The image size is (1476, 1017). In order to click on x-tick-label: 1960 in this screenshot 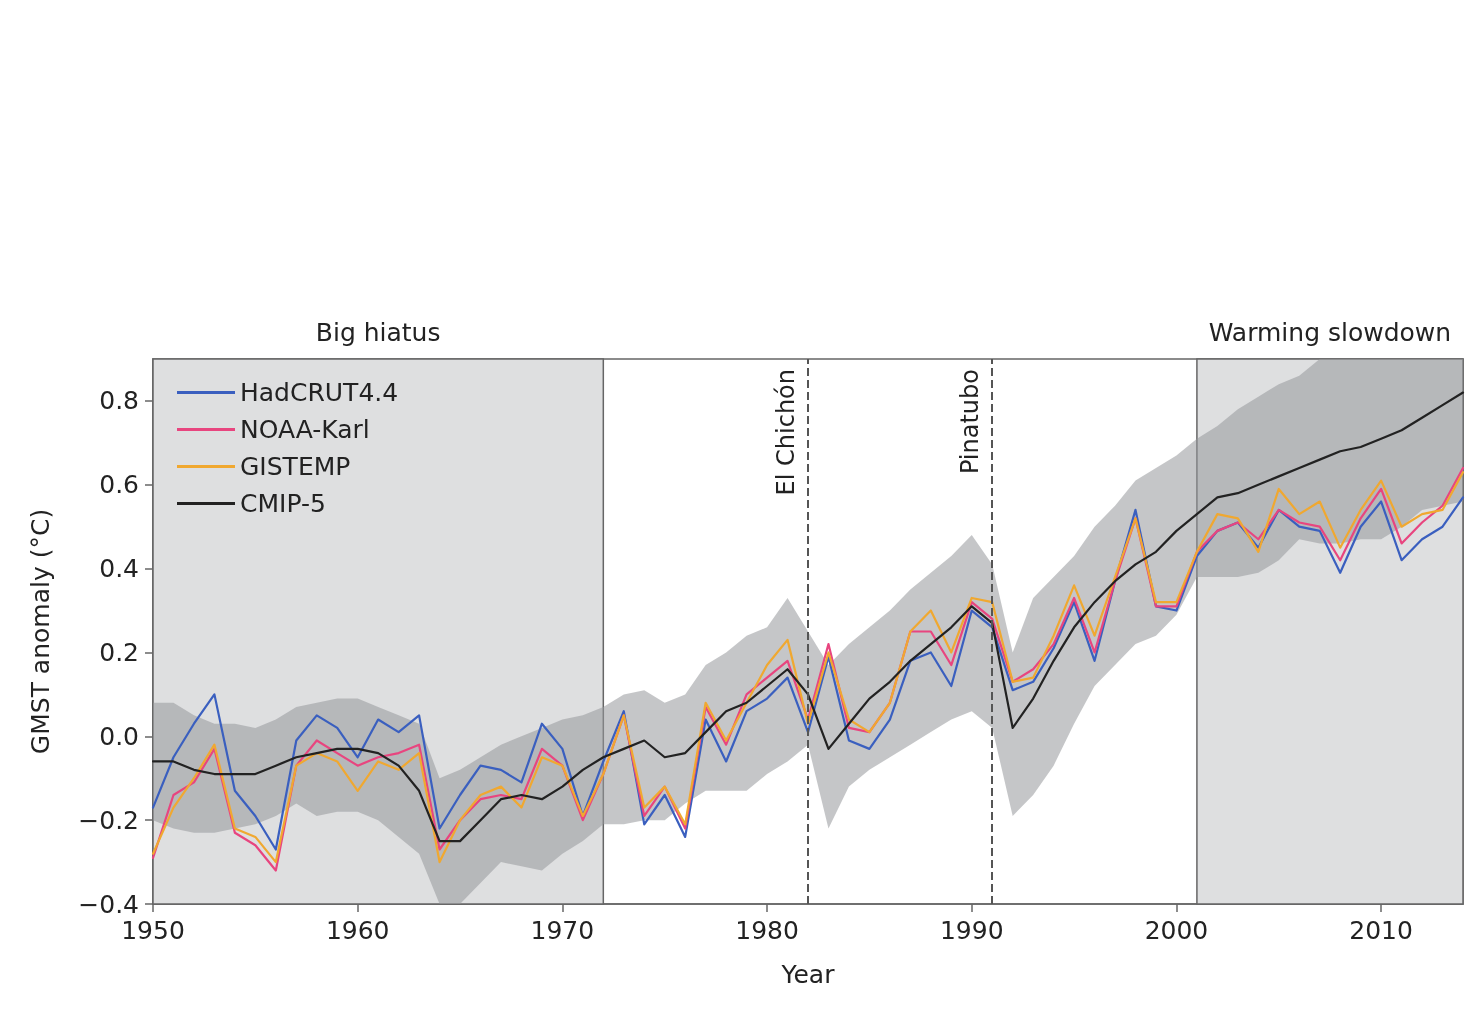, I will do `click(357, 930)`.